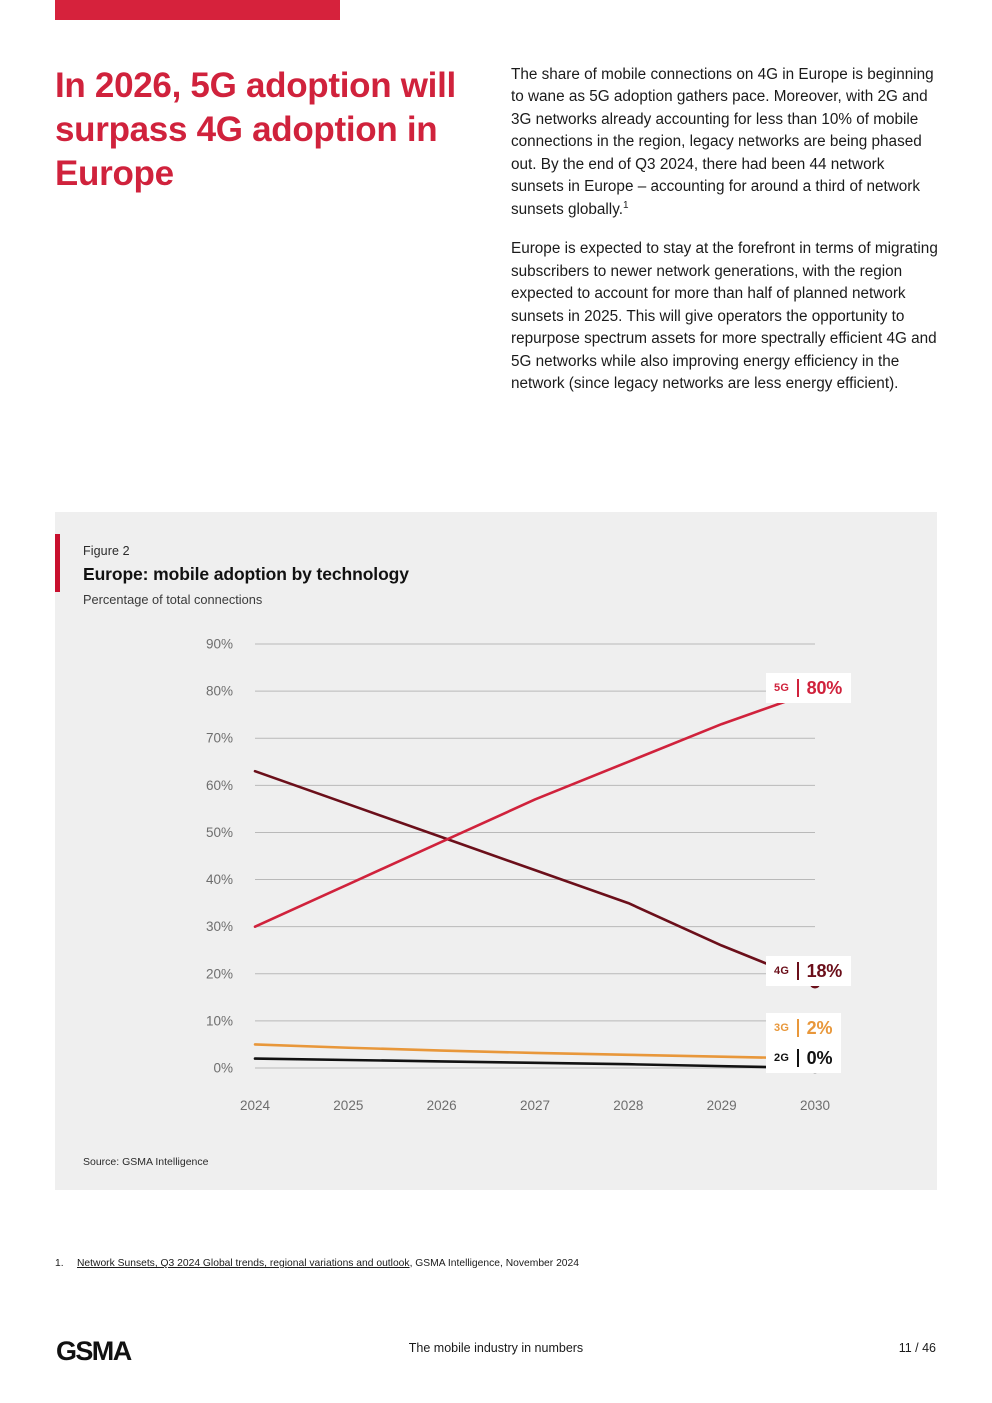  What do you see at coordinates (798, 971) in the screenshot?
I see `endpoint-label-4g-divider` at bounding box center [798, 971].